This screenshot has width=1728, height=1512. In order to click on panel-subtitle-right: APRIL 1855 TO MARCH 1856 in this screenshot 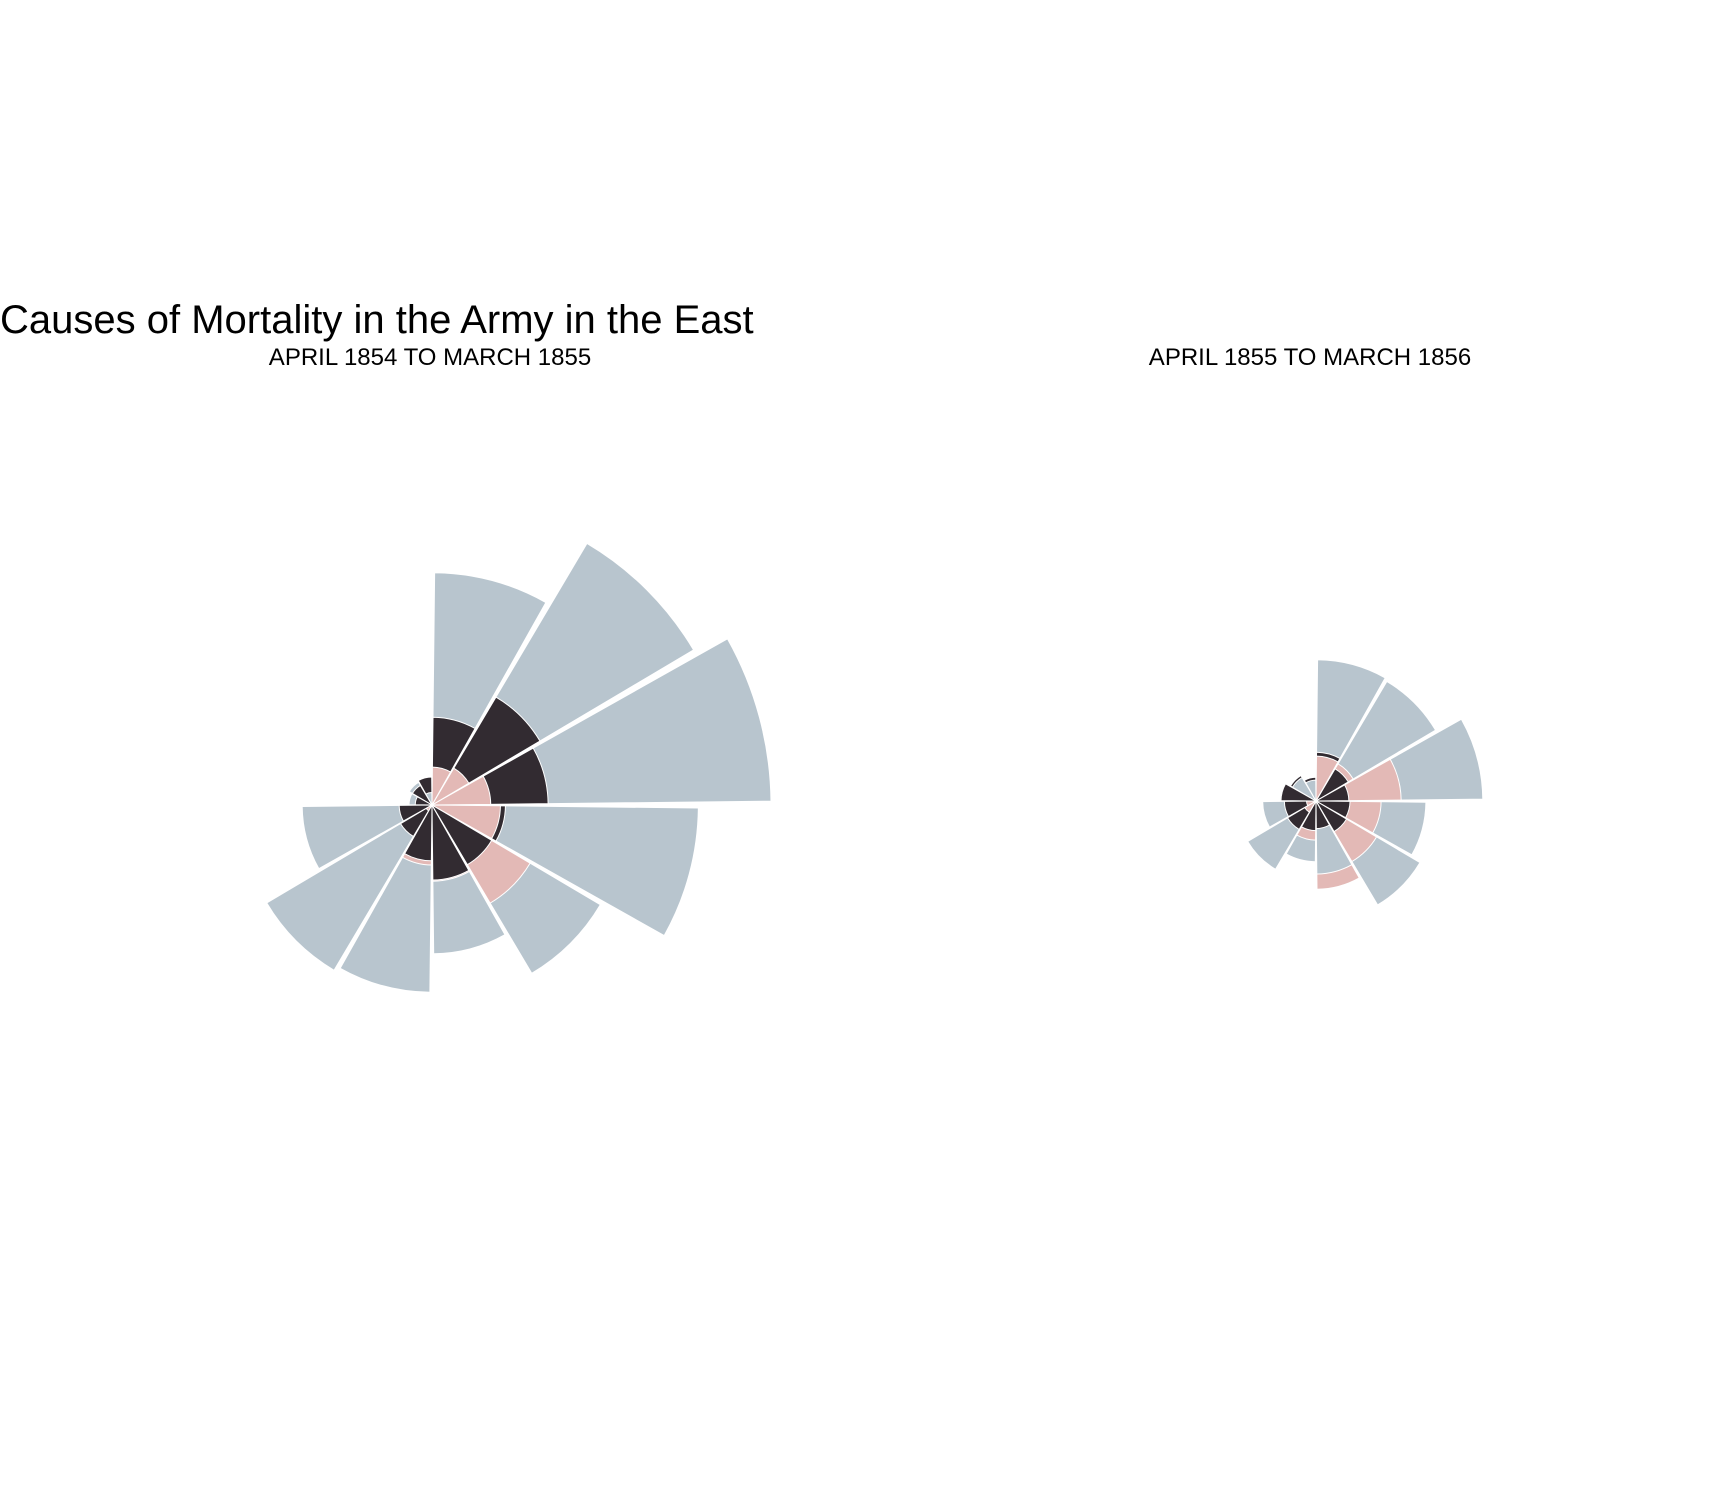, I will do `click(1310, 357)`.